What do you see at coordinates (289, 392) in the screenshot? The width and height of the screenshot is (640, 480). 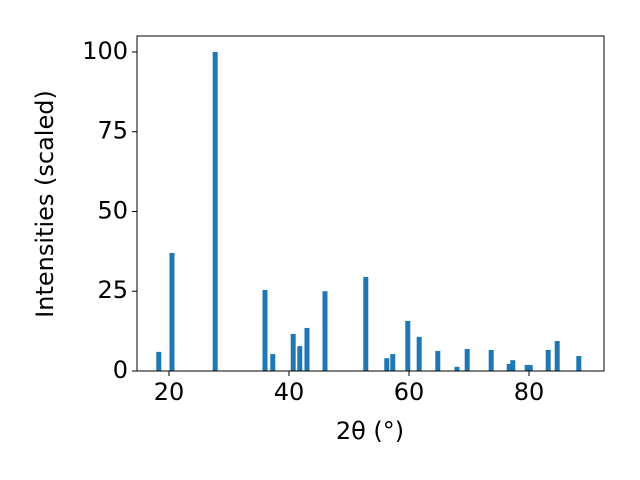 I see `x-tick-label: 40` at bounding box center [289, 392].